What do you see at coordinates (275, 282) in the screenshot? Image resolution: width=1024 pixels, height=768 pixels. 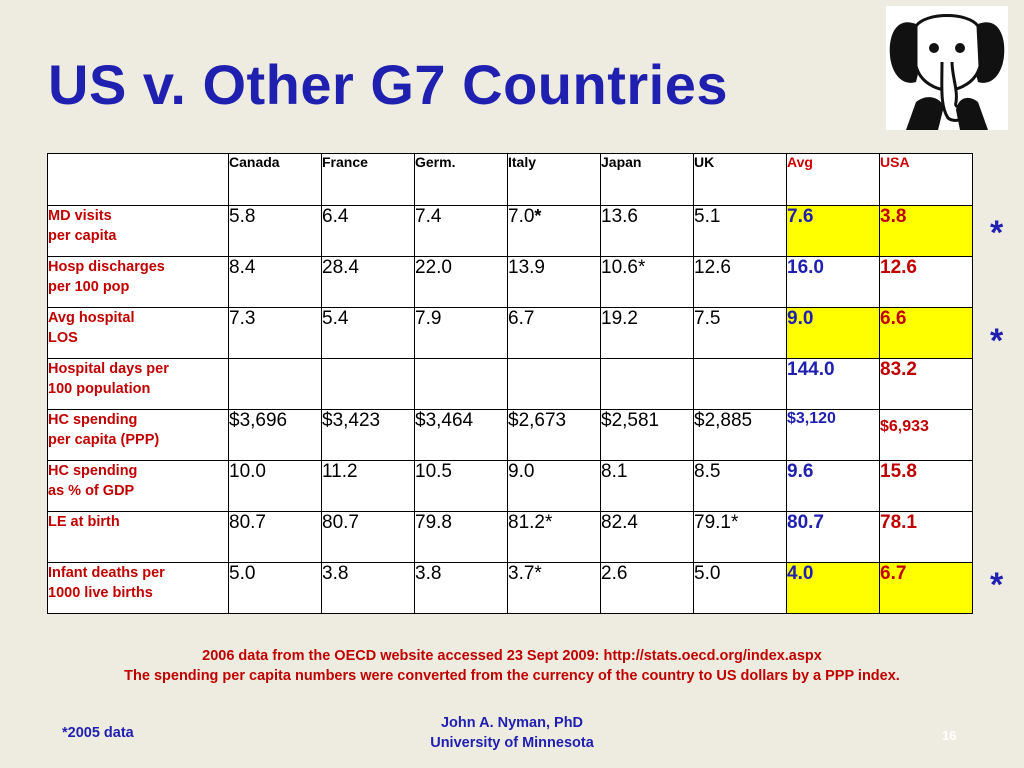 I see `table-cell: 8.4` at bounding box center [275, 282].